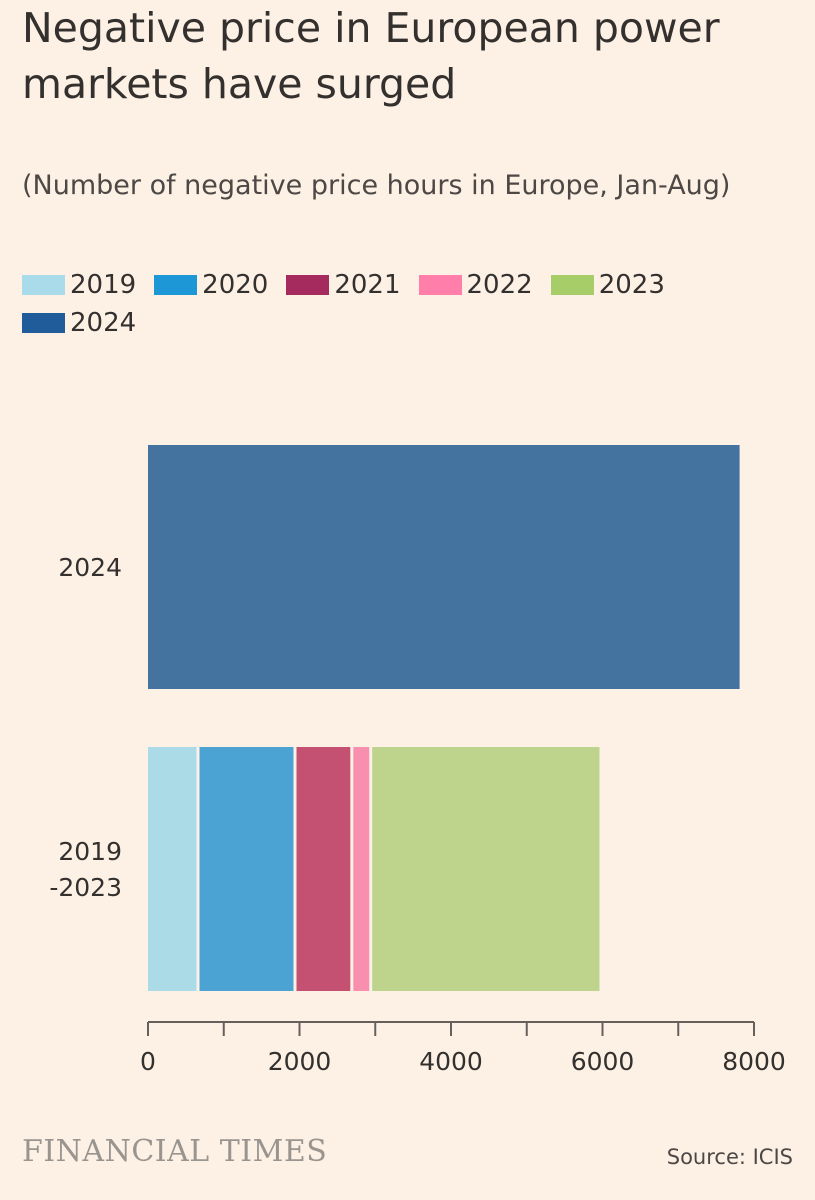  Describe the element at coordinates (499, 285) in the screenshot. I see `legend-label-2022: 2022` at that location.